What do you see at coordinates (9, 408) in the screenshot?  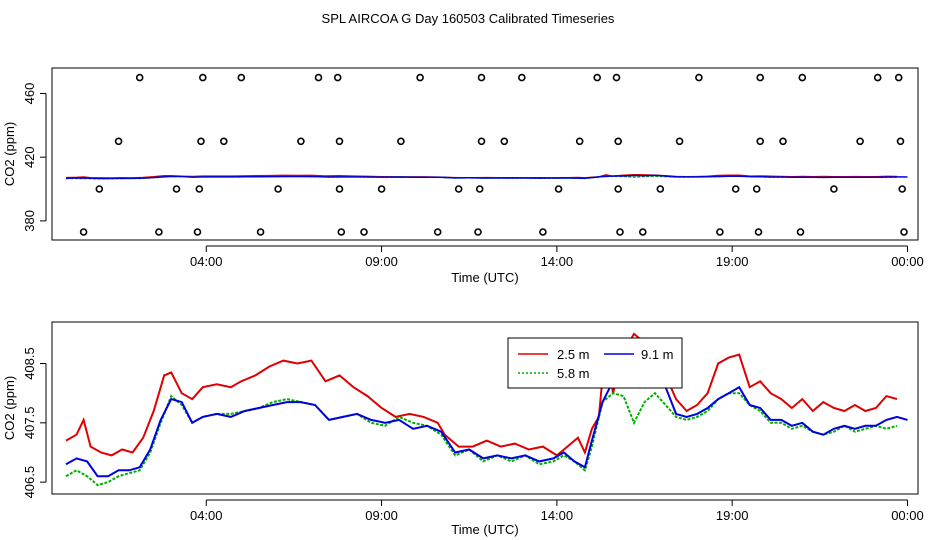 I see `bottom-y-axis-label: CO2 (ppm)` at bounding box center [9, 408].